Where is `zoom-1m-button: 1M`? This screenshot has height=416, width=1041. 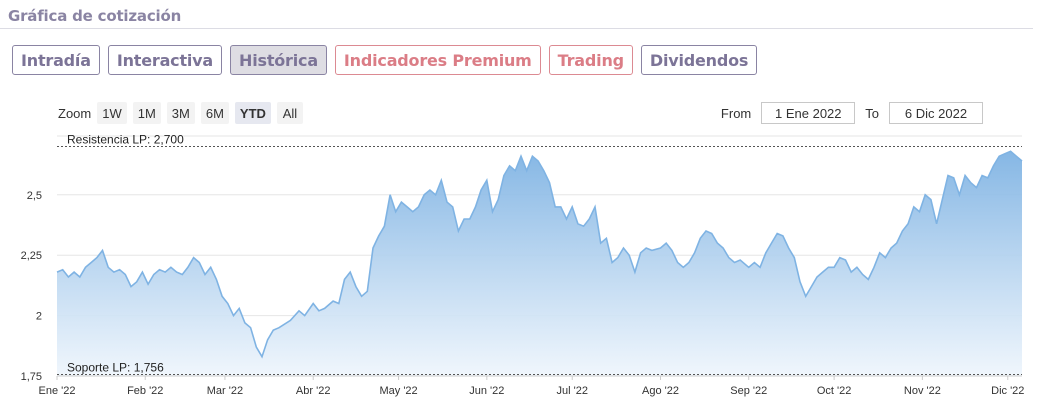 zoom-1m-button: 1M is located at coordinates (146, 113).